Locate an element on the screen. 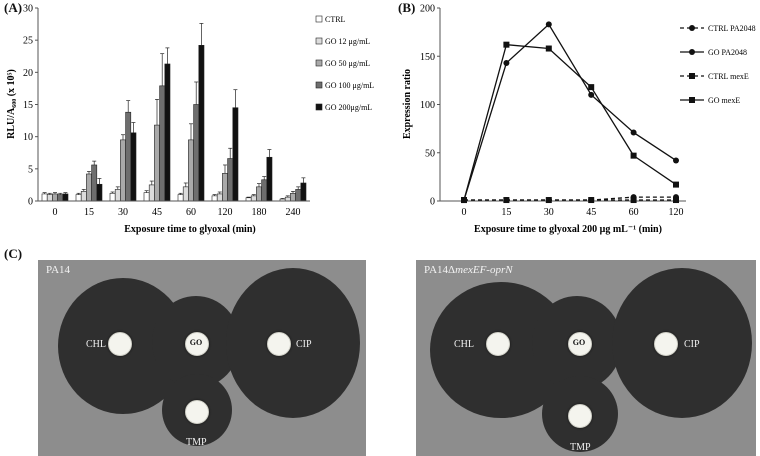 This screenshot has height=456, width=760. line-chart-x-tick-label: 0 is located at coordinates (464, 212).